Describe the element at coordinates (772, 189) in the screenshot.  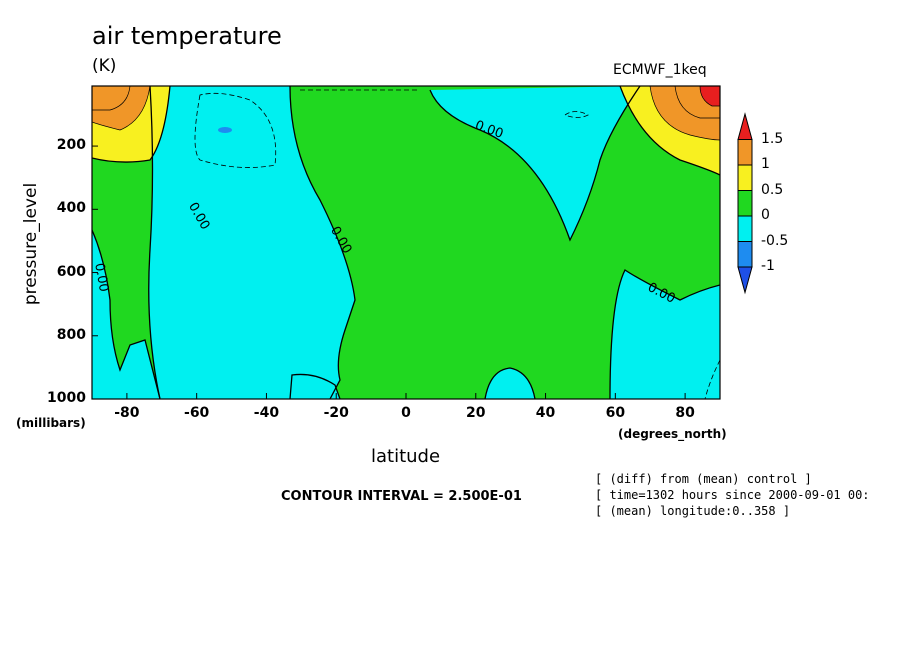
I see `colorbar-tick-label: 0.5` at that location.